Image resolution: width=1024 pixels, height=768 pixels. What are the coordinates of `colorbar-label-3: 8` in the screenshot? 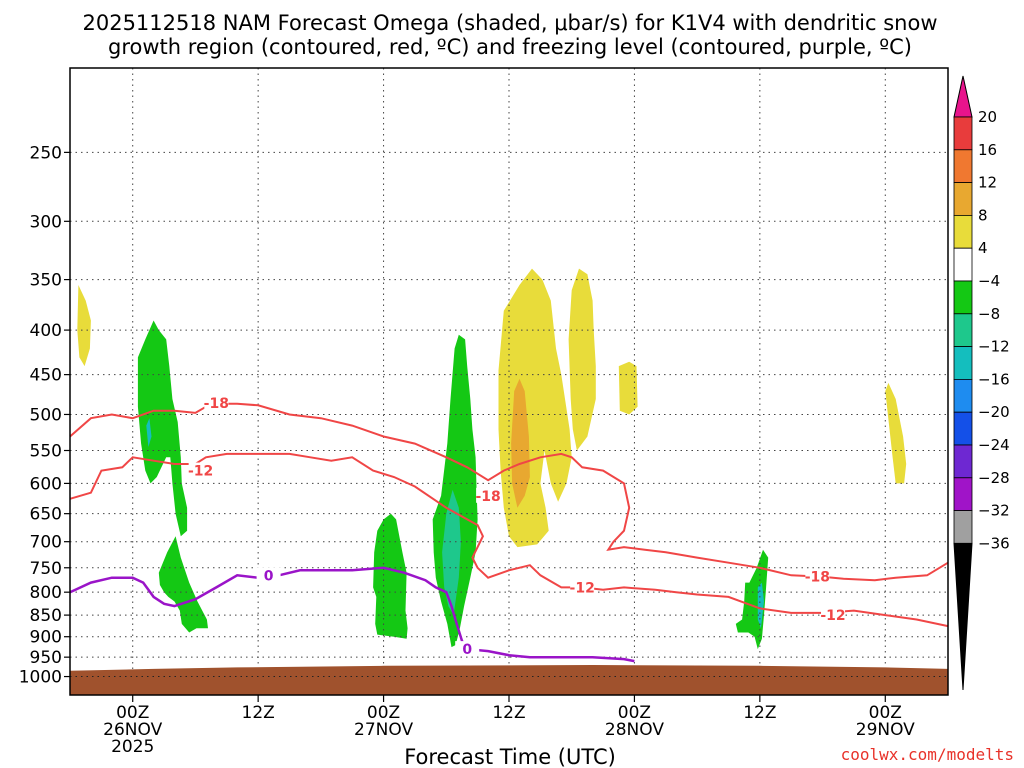 It's located at (983, 215).